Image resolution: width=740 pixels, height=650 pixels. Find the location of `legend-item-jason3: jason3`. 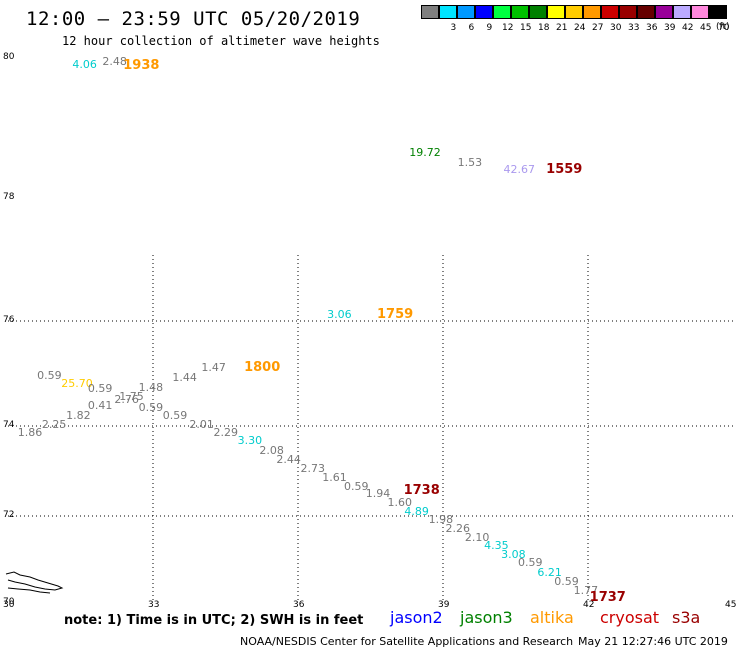

legend-item-jason3: jason3 is located at coordinates (486, 617).